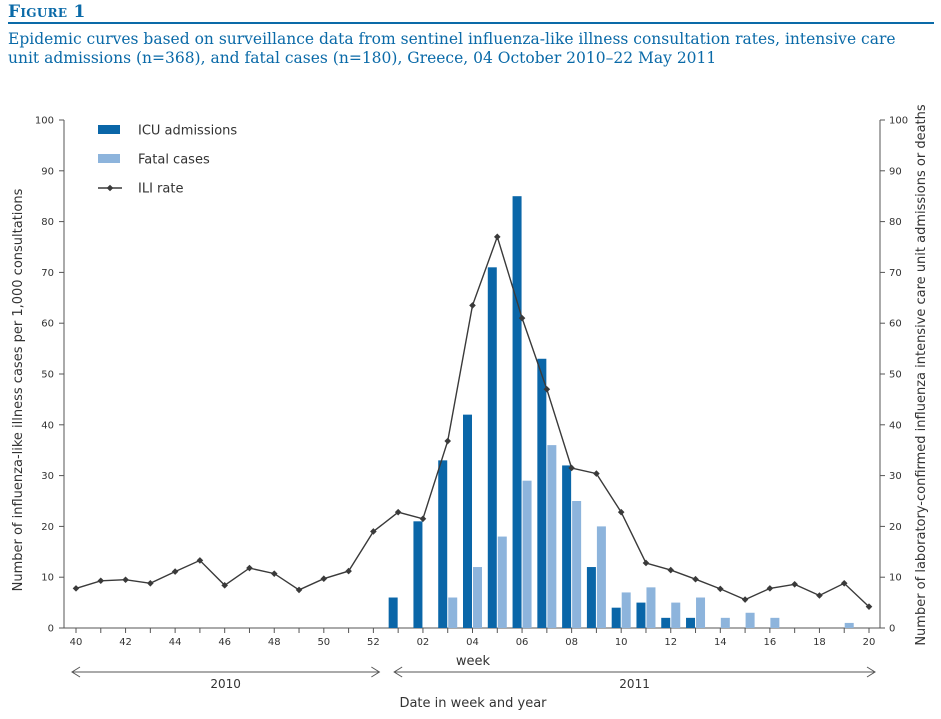 Image resolution: width=941 pixels, height=719 pixels. What do you see at coordinates (51, 629) in the screenshot?
I see `y-tick-label-left: 0` at bounding box center [51, 629].